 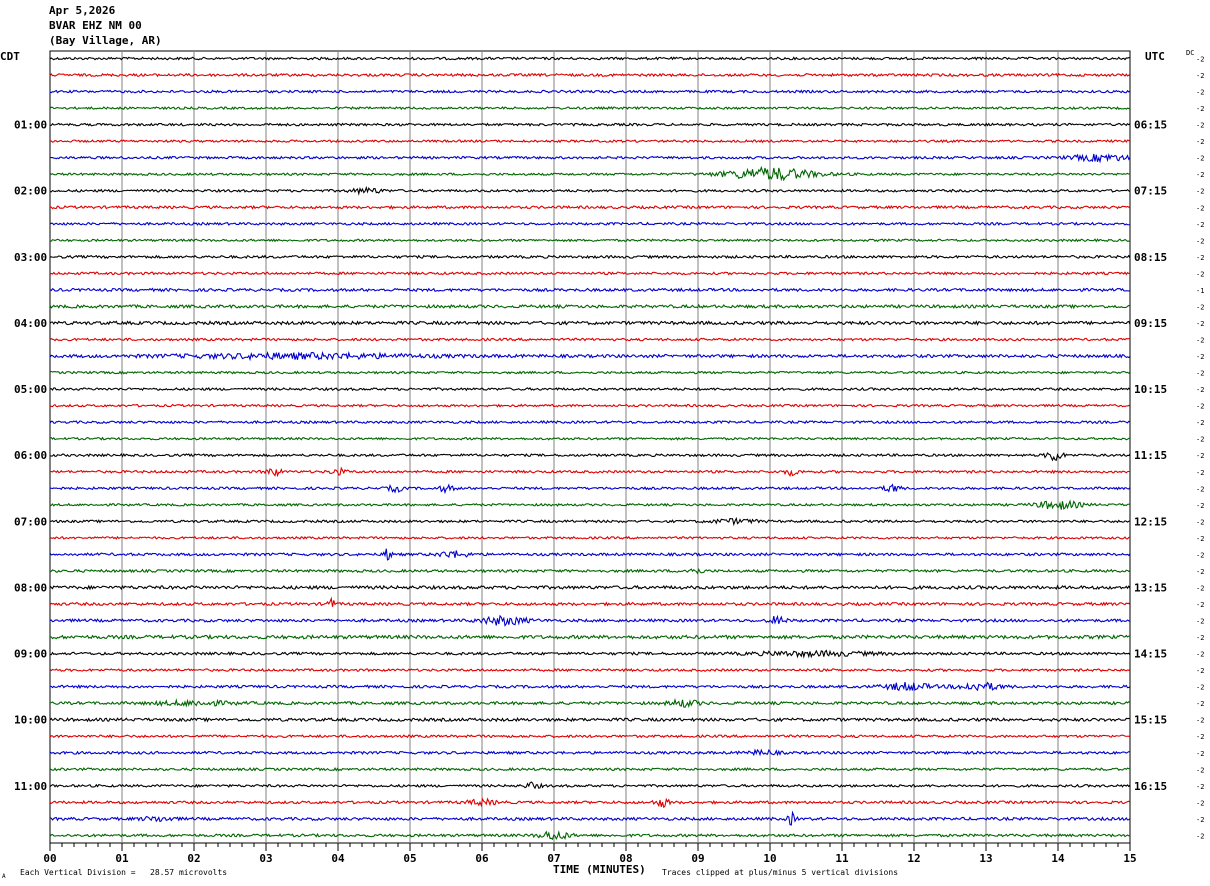 I want to click on x-tick-label: 08, so click(x=625, y=858).